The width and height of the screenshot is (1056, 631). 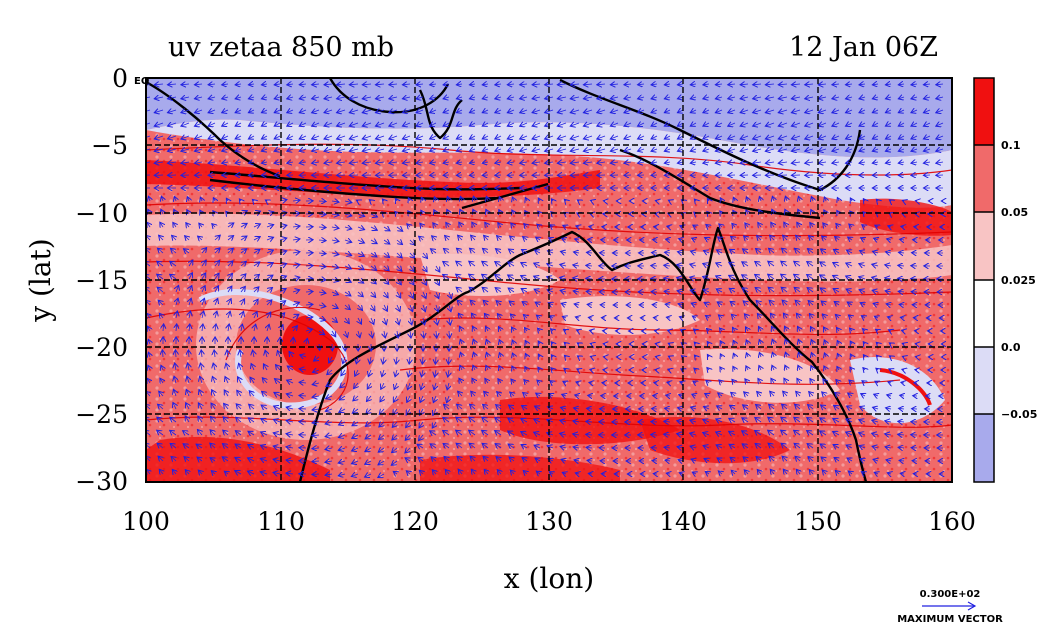 What do you see at coordinates (952, 521) in the screenshot?
I see `x-tick-label: 160` at bounding box center [952, 521].